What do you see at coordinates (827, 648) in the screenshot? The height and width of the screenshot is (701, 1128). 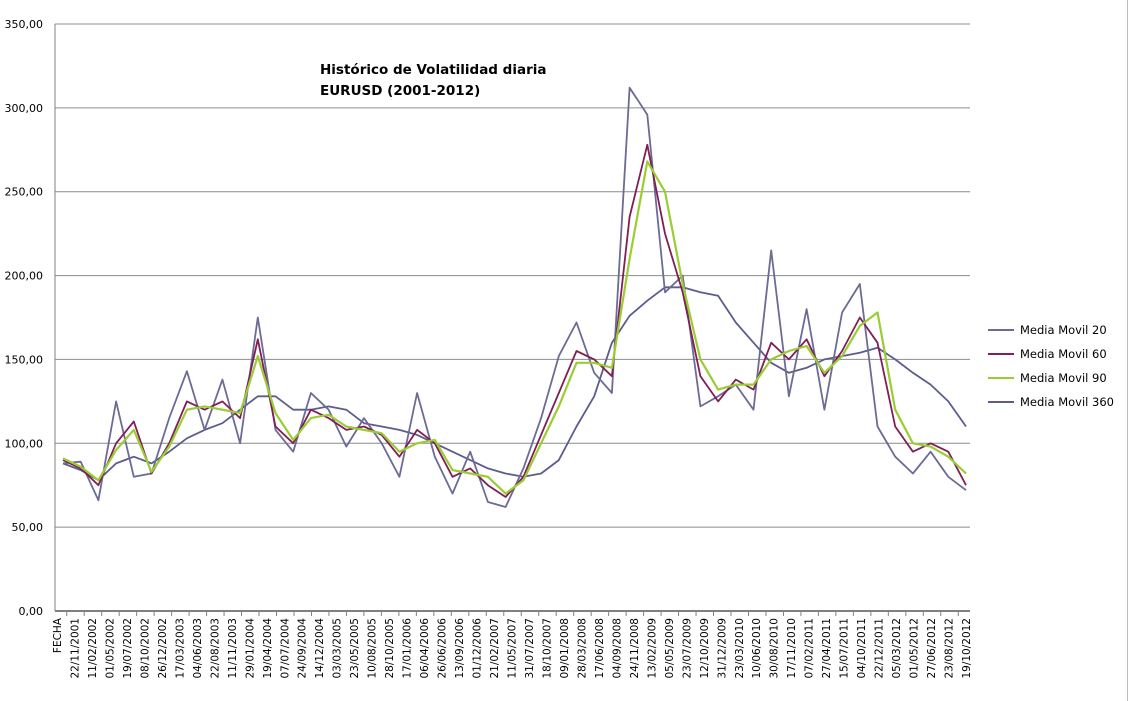 I see `x-tick-label: 27/04/2011` at bounding box center [827, 648].